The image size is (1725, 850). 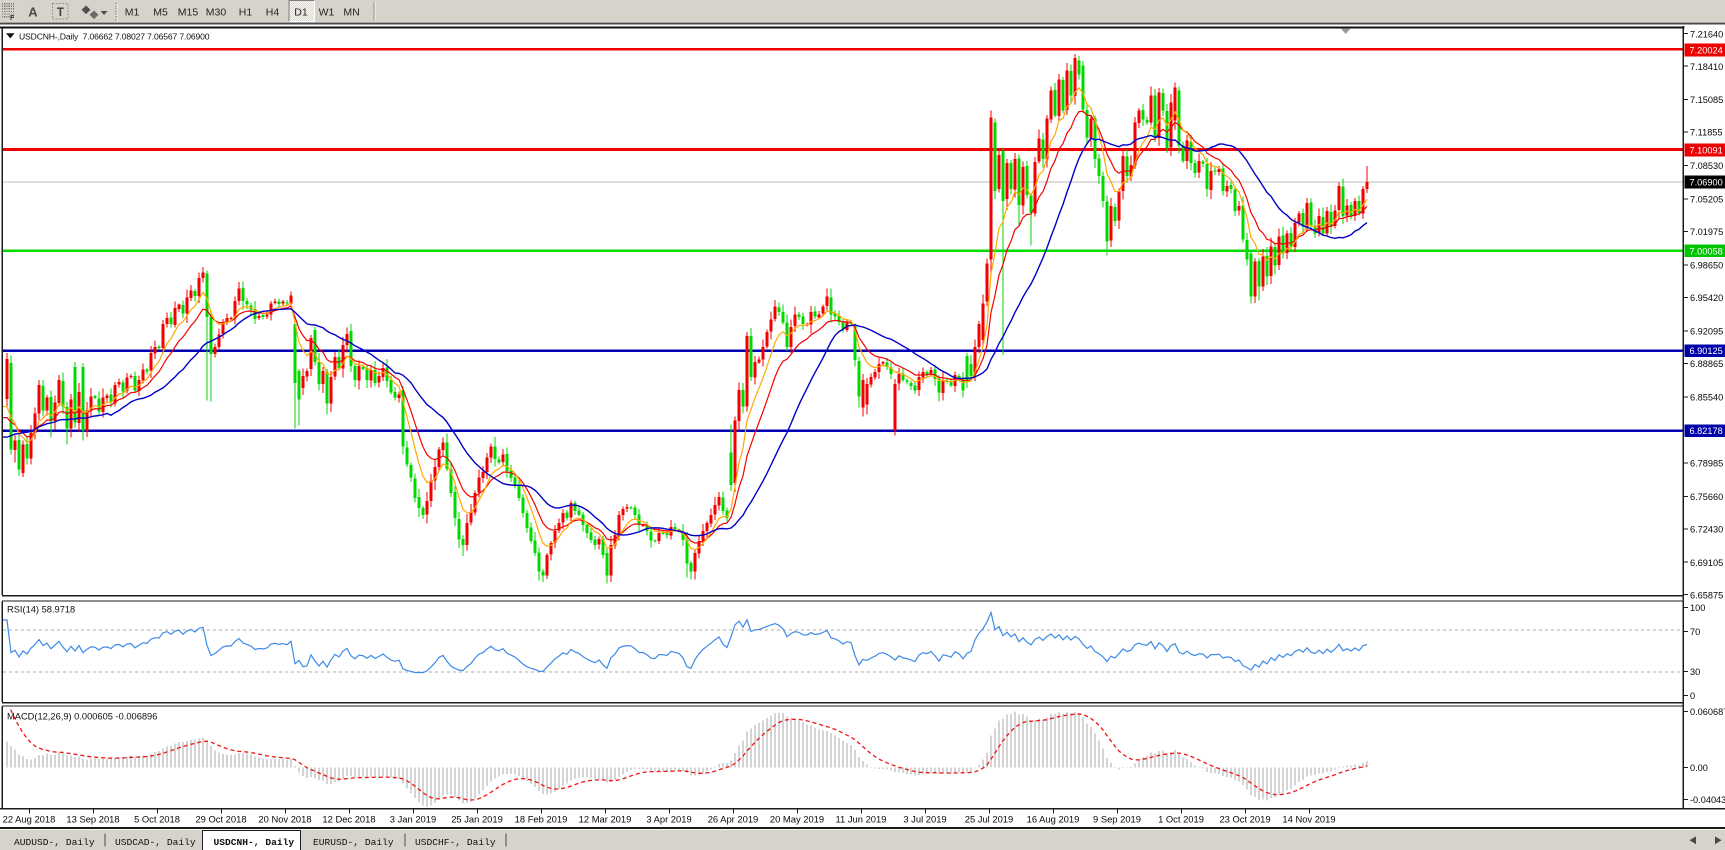 What do you see at coordinates (301, 13) in the screenshot?
I see `svg-text: D1` at bounding box center [301, 13].